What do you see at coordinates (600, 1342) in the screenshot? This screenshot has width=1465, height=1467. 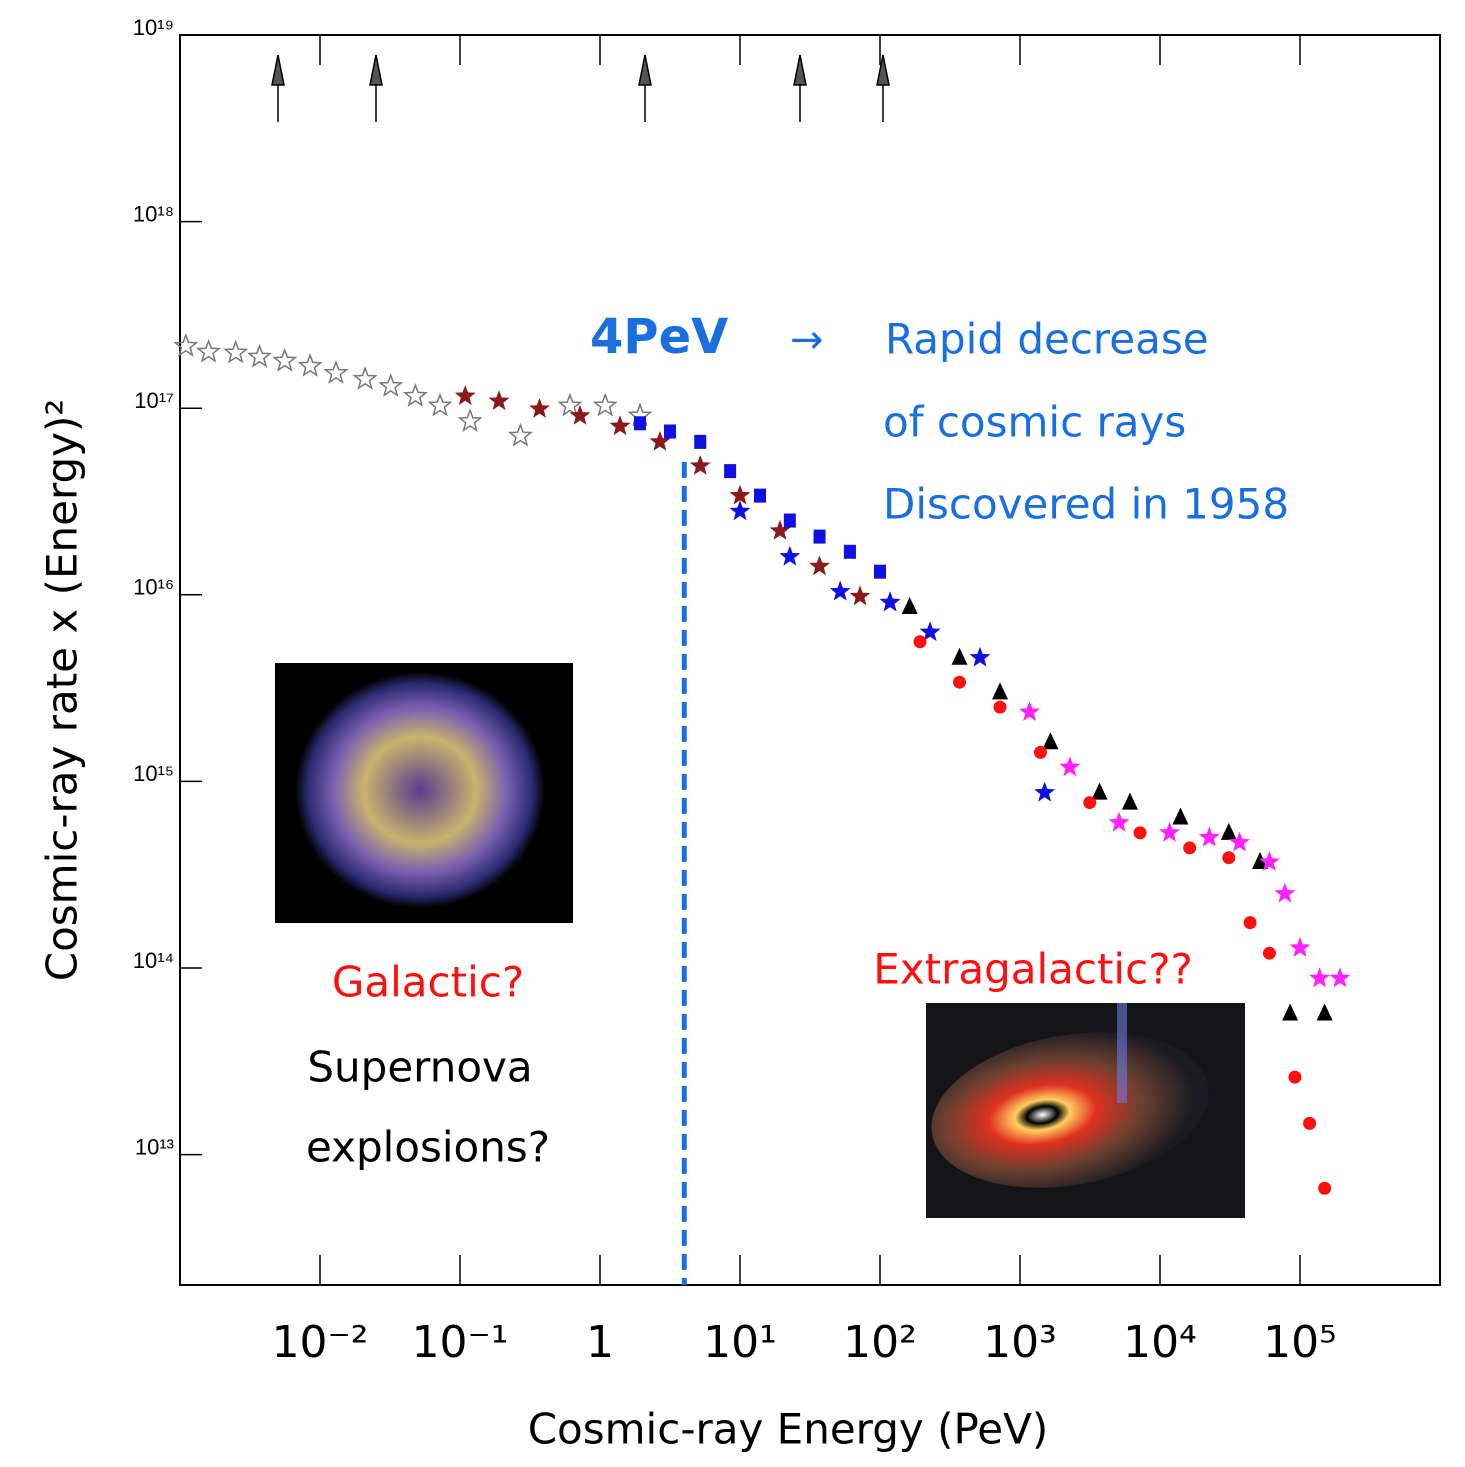 I see `x-tick-label: 1` at bounding box center [600, 1342].